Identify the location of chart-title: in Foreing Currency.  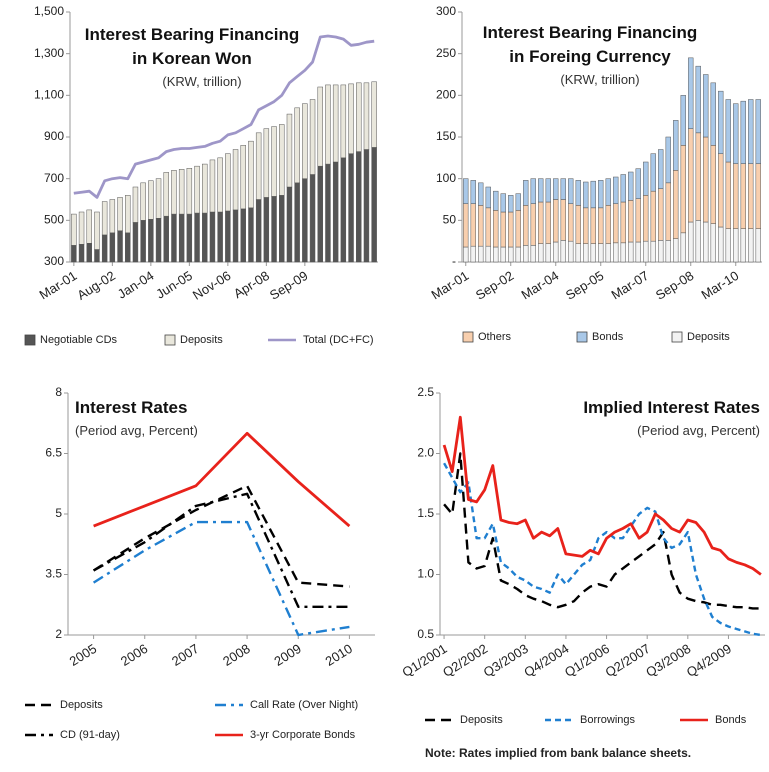
(590, 56).